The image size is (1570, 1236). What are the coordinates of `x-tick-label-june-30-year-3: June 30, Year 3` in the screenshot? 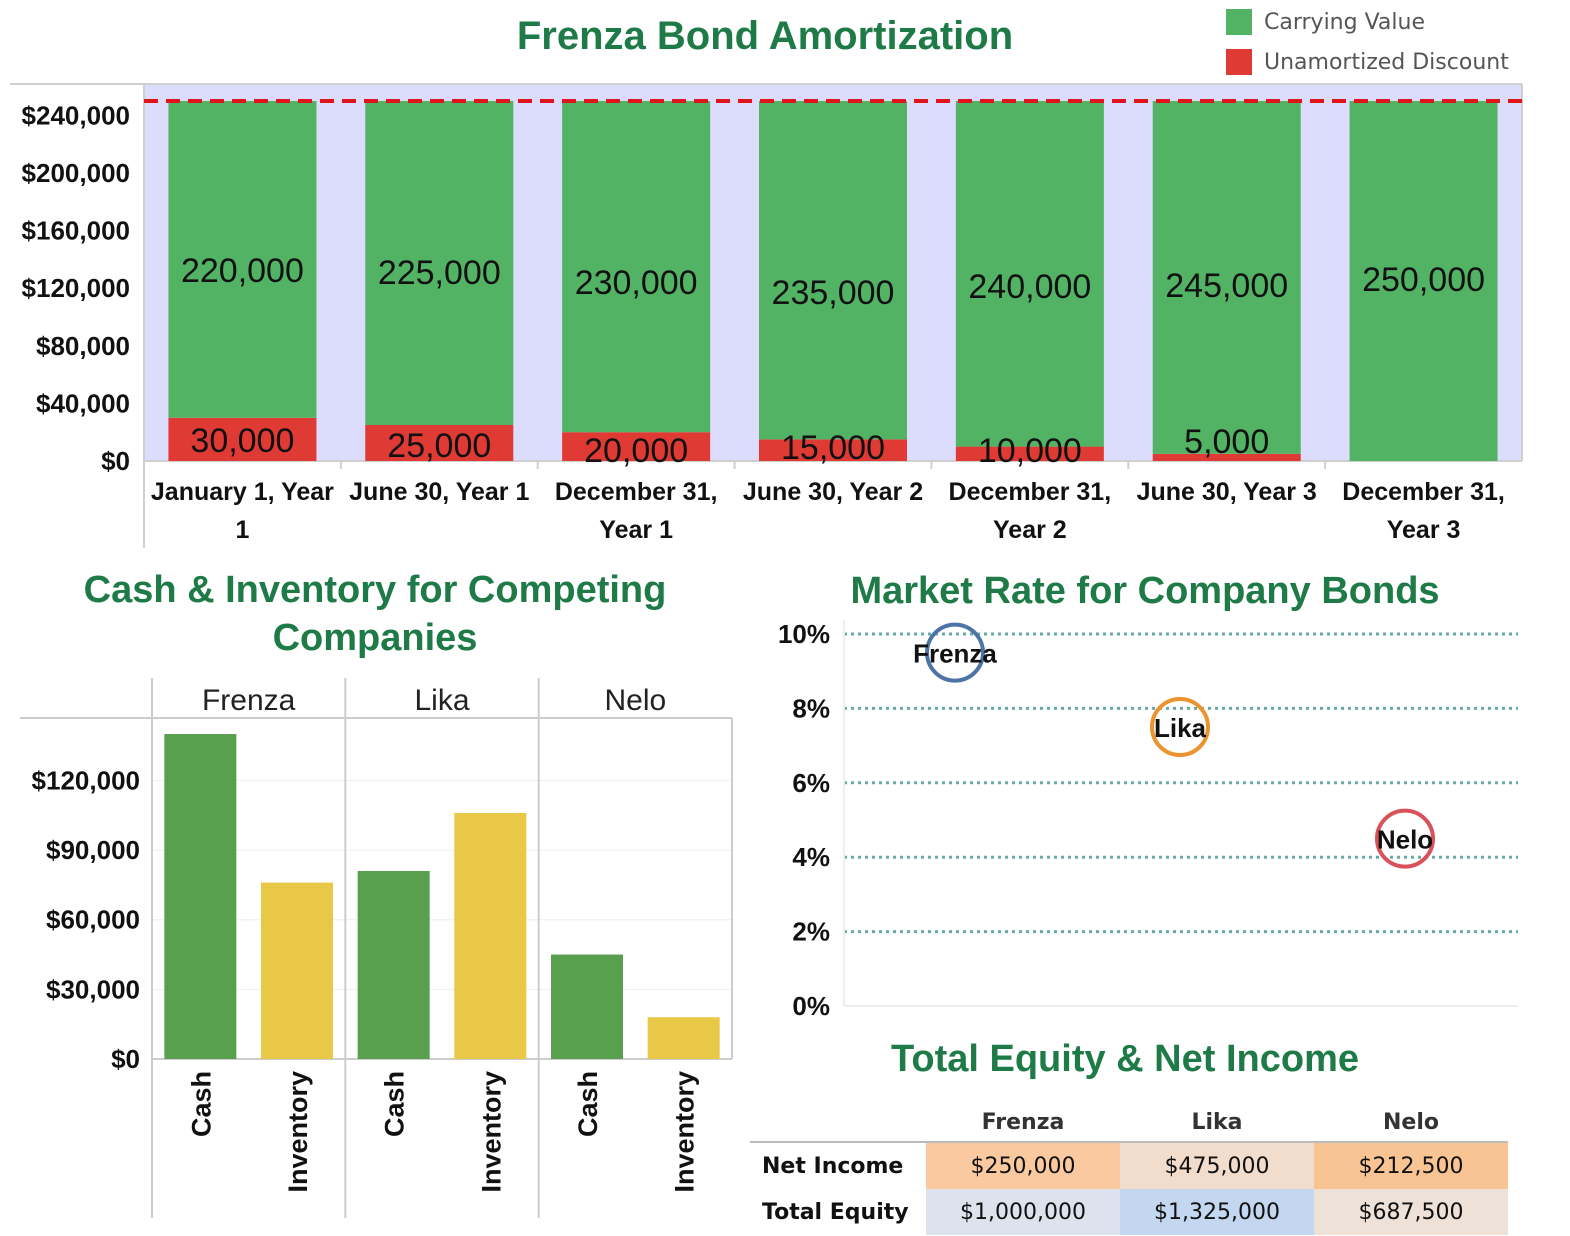 It's located at (1227, 492).